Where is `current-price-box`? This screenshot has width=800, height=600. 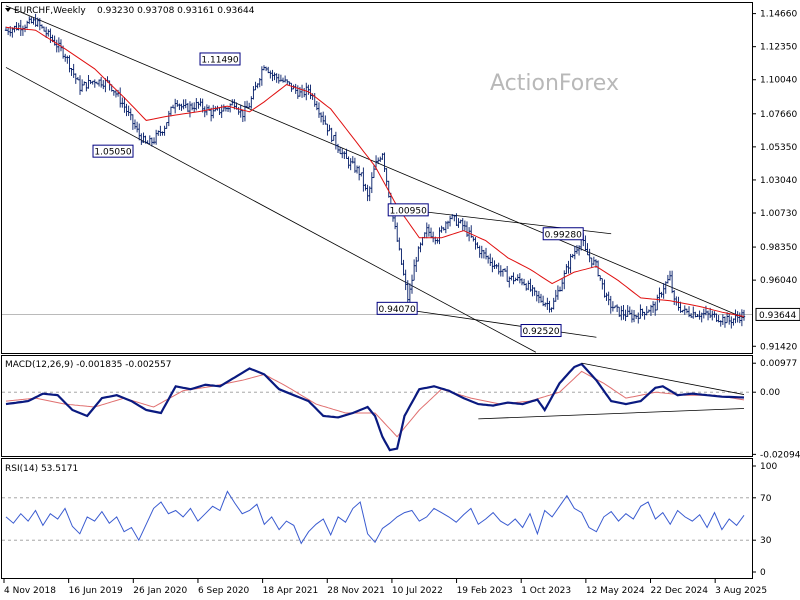 current-price-box is located at coordinates (777, 314).